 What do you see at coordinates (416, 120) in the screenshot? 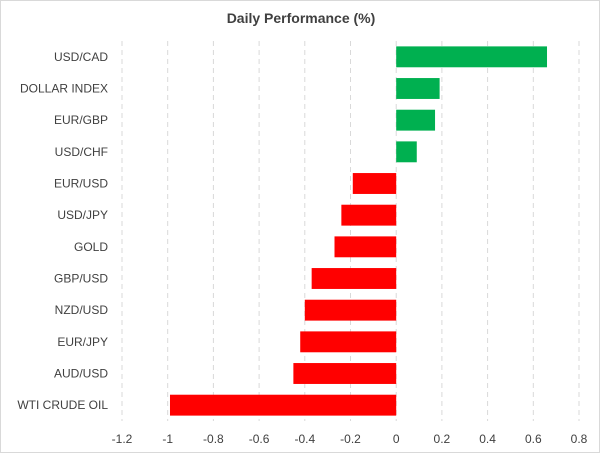
I see `bar-eur-gbp` at bounding box center [416, 120].